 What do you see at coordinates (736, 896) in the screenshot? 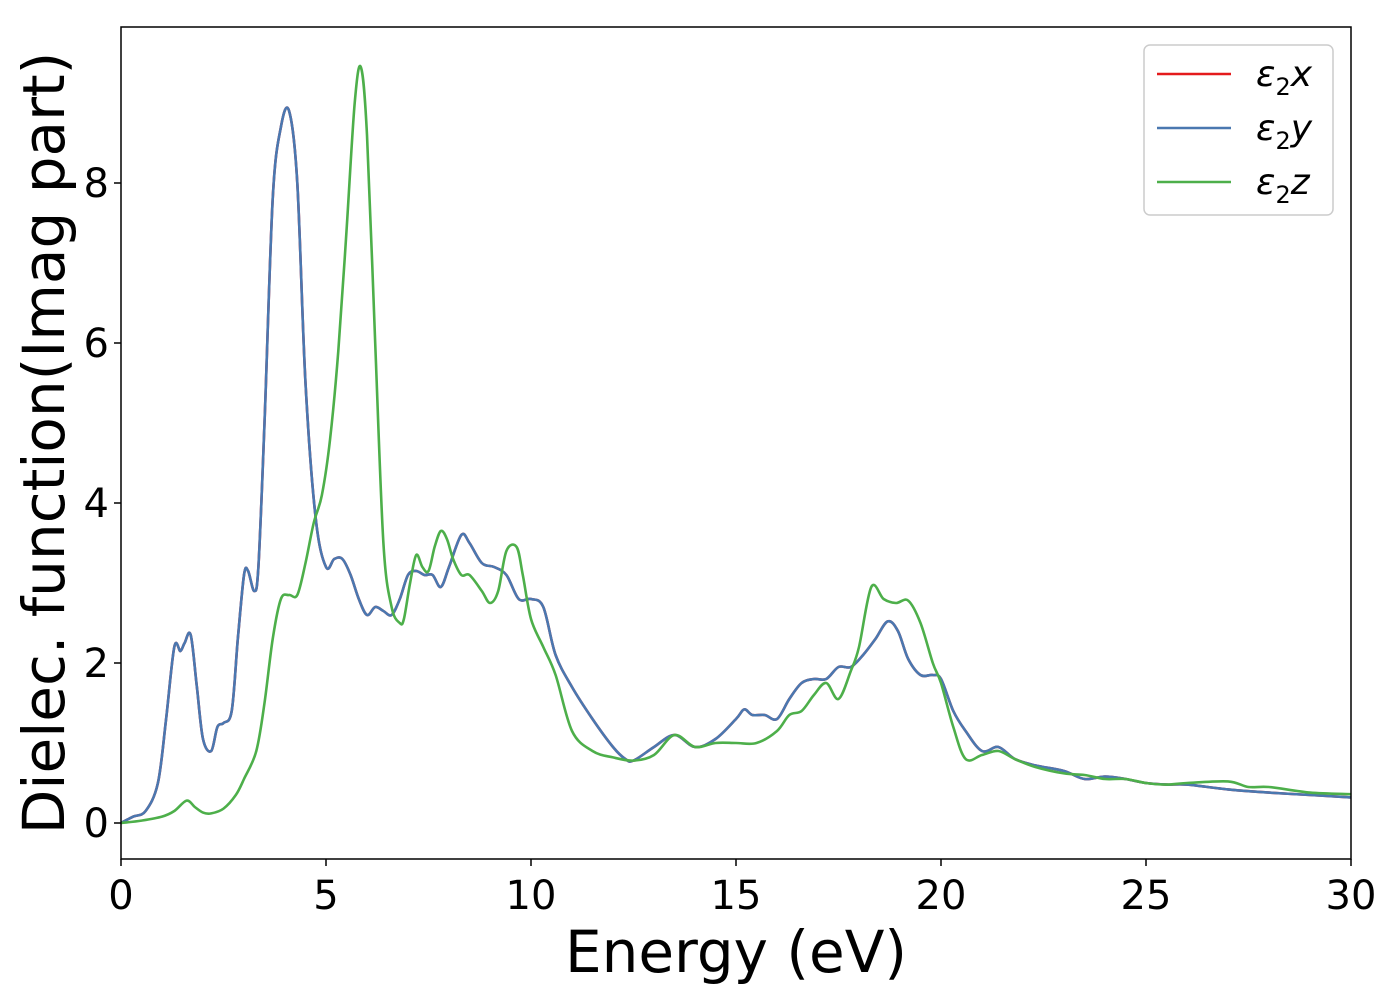
I see `x-tick-label: 15` at bounding box center [736, 896].